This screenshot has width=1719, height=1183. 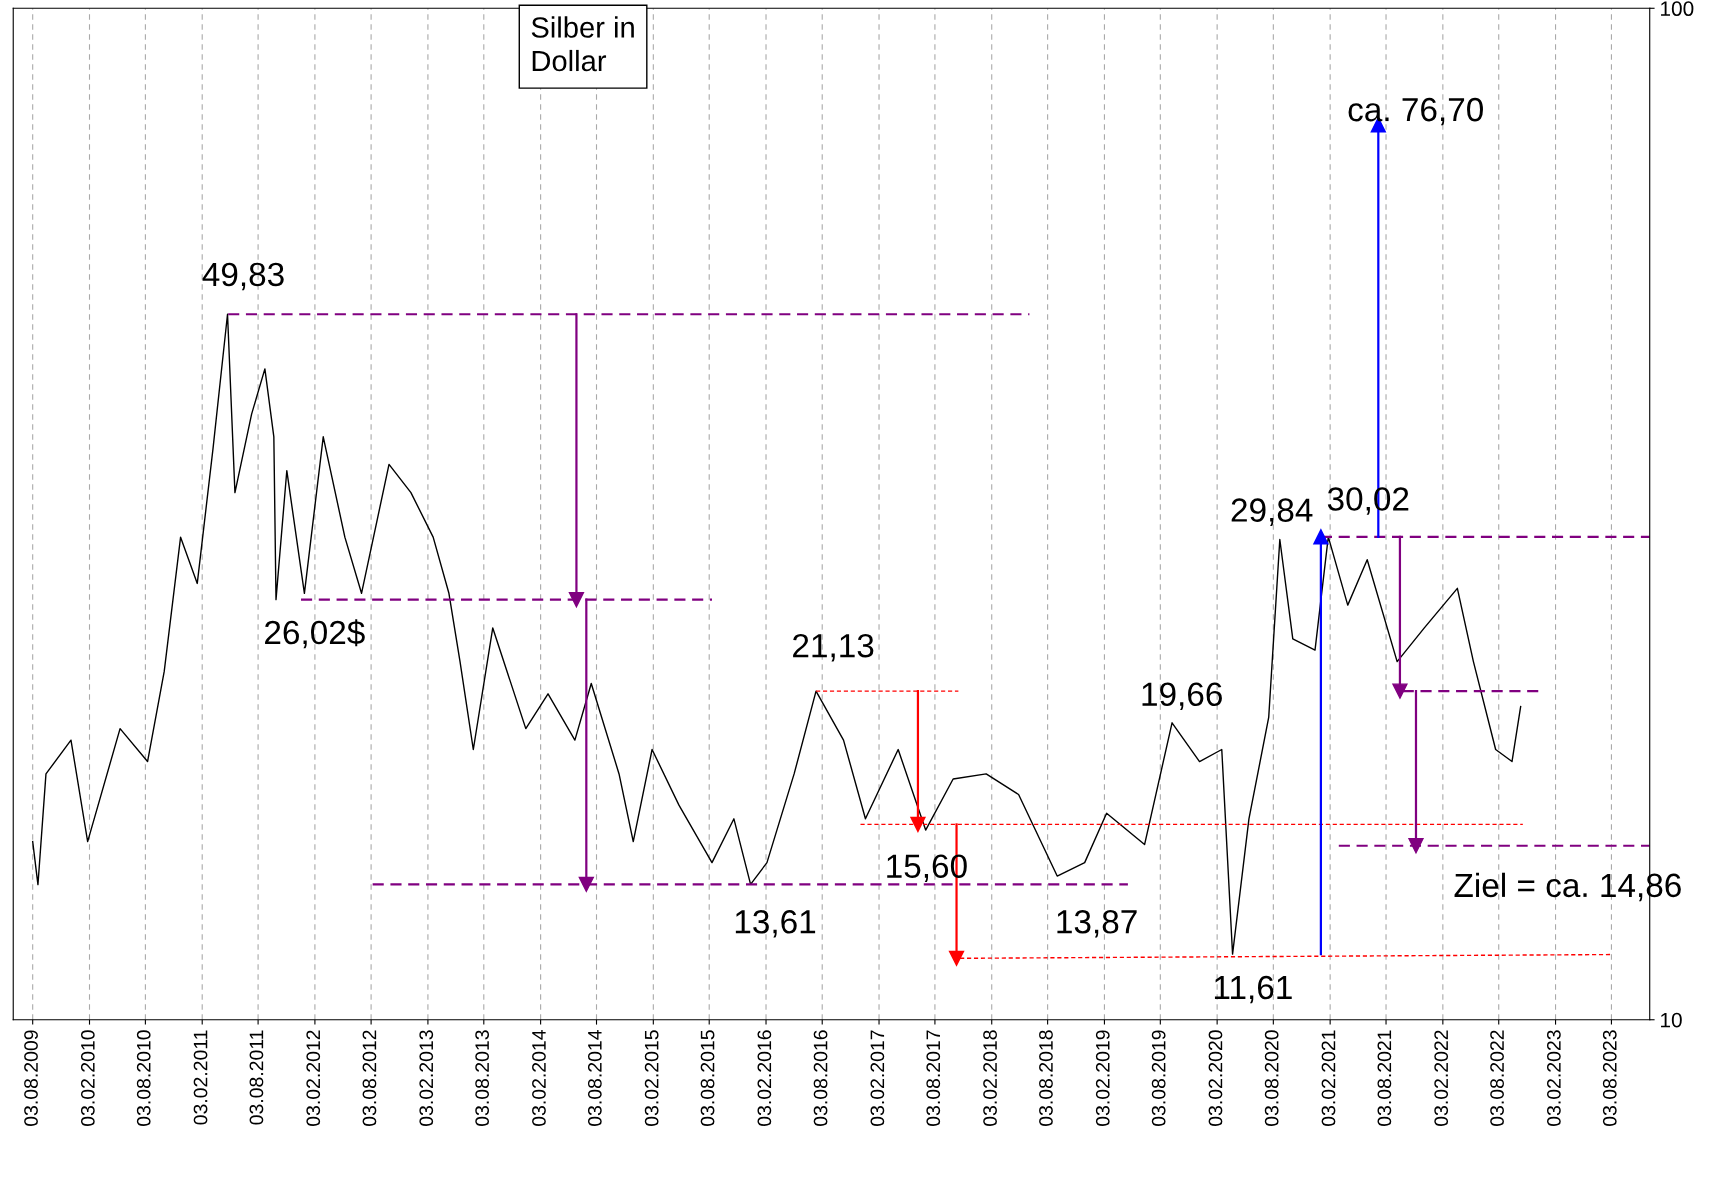 What do you see at coordinates (1182, 696) in the screenshot?
I see `annotation: 19,66` at bounding box center [1182, 696].